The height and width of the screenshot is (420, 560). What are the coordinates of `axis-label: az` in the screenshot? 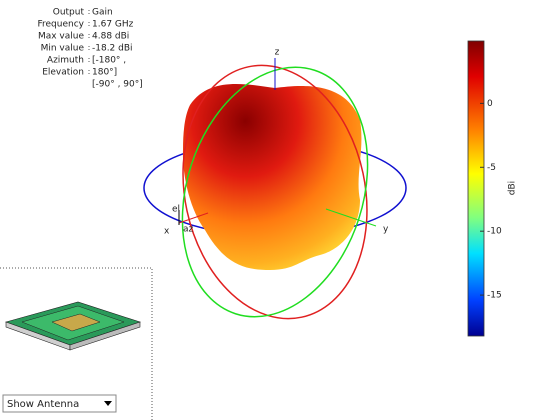 It's located at (188, 230).